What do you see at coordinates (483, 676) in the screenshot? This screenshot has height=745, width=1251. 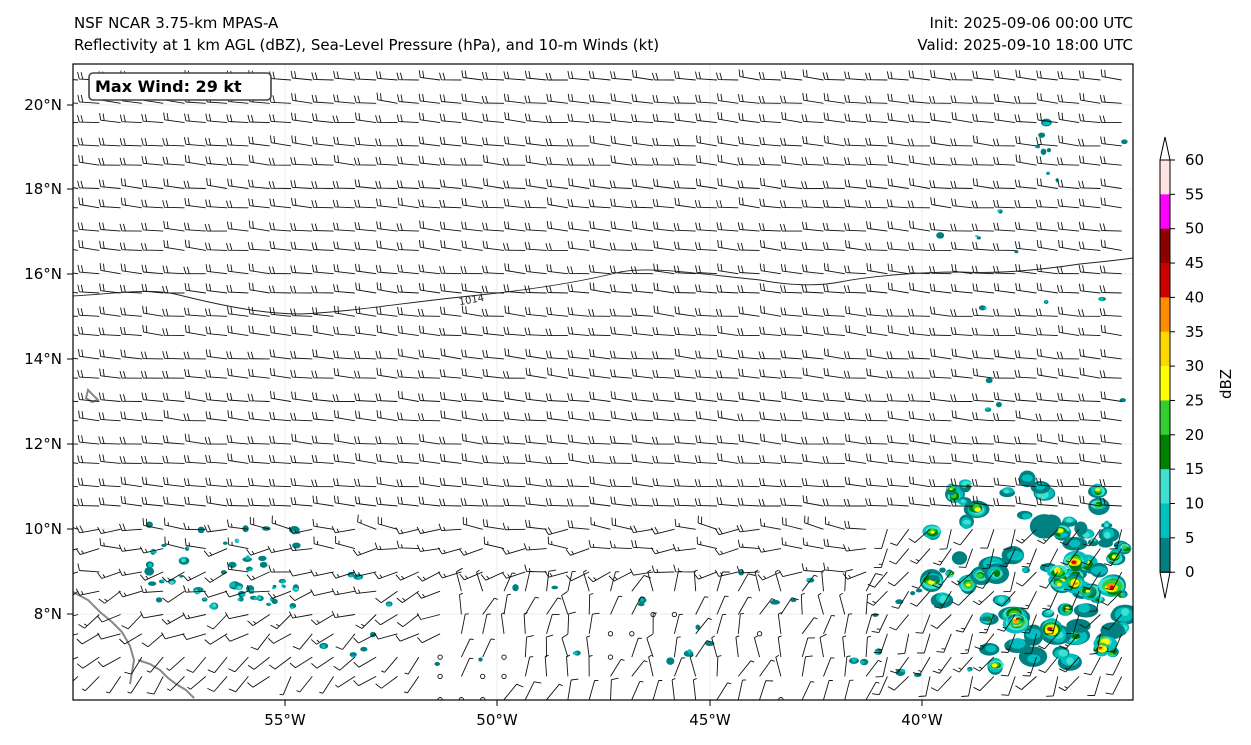 I see `calm-wind-marker` at bounding box center [483, 676].